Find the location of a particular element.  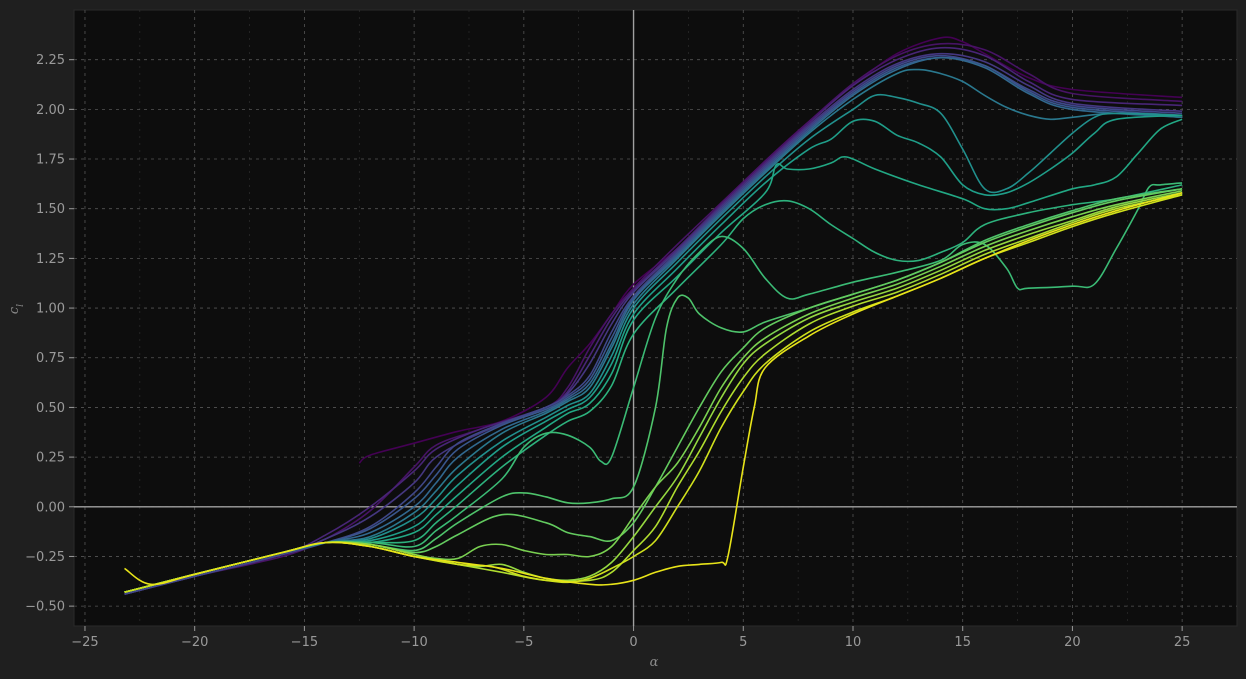

y-axis-label-subscript: l is located at coordinates (21, 305).